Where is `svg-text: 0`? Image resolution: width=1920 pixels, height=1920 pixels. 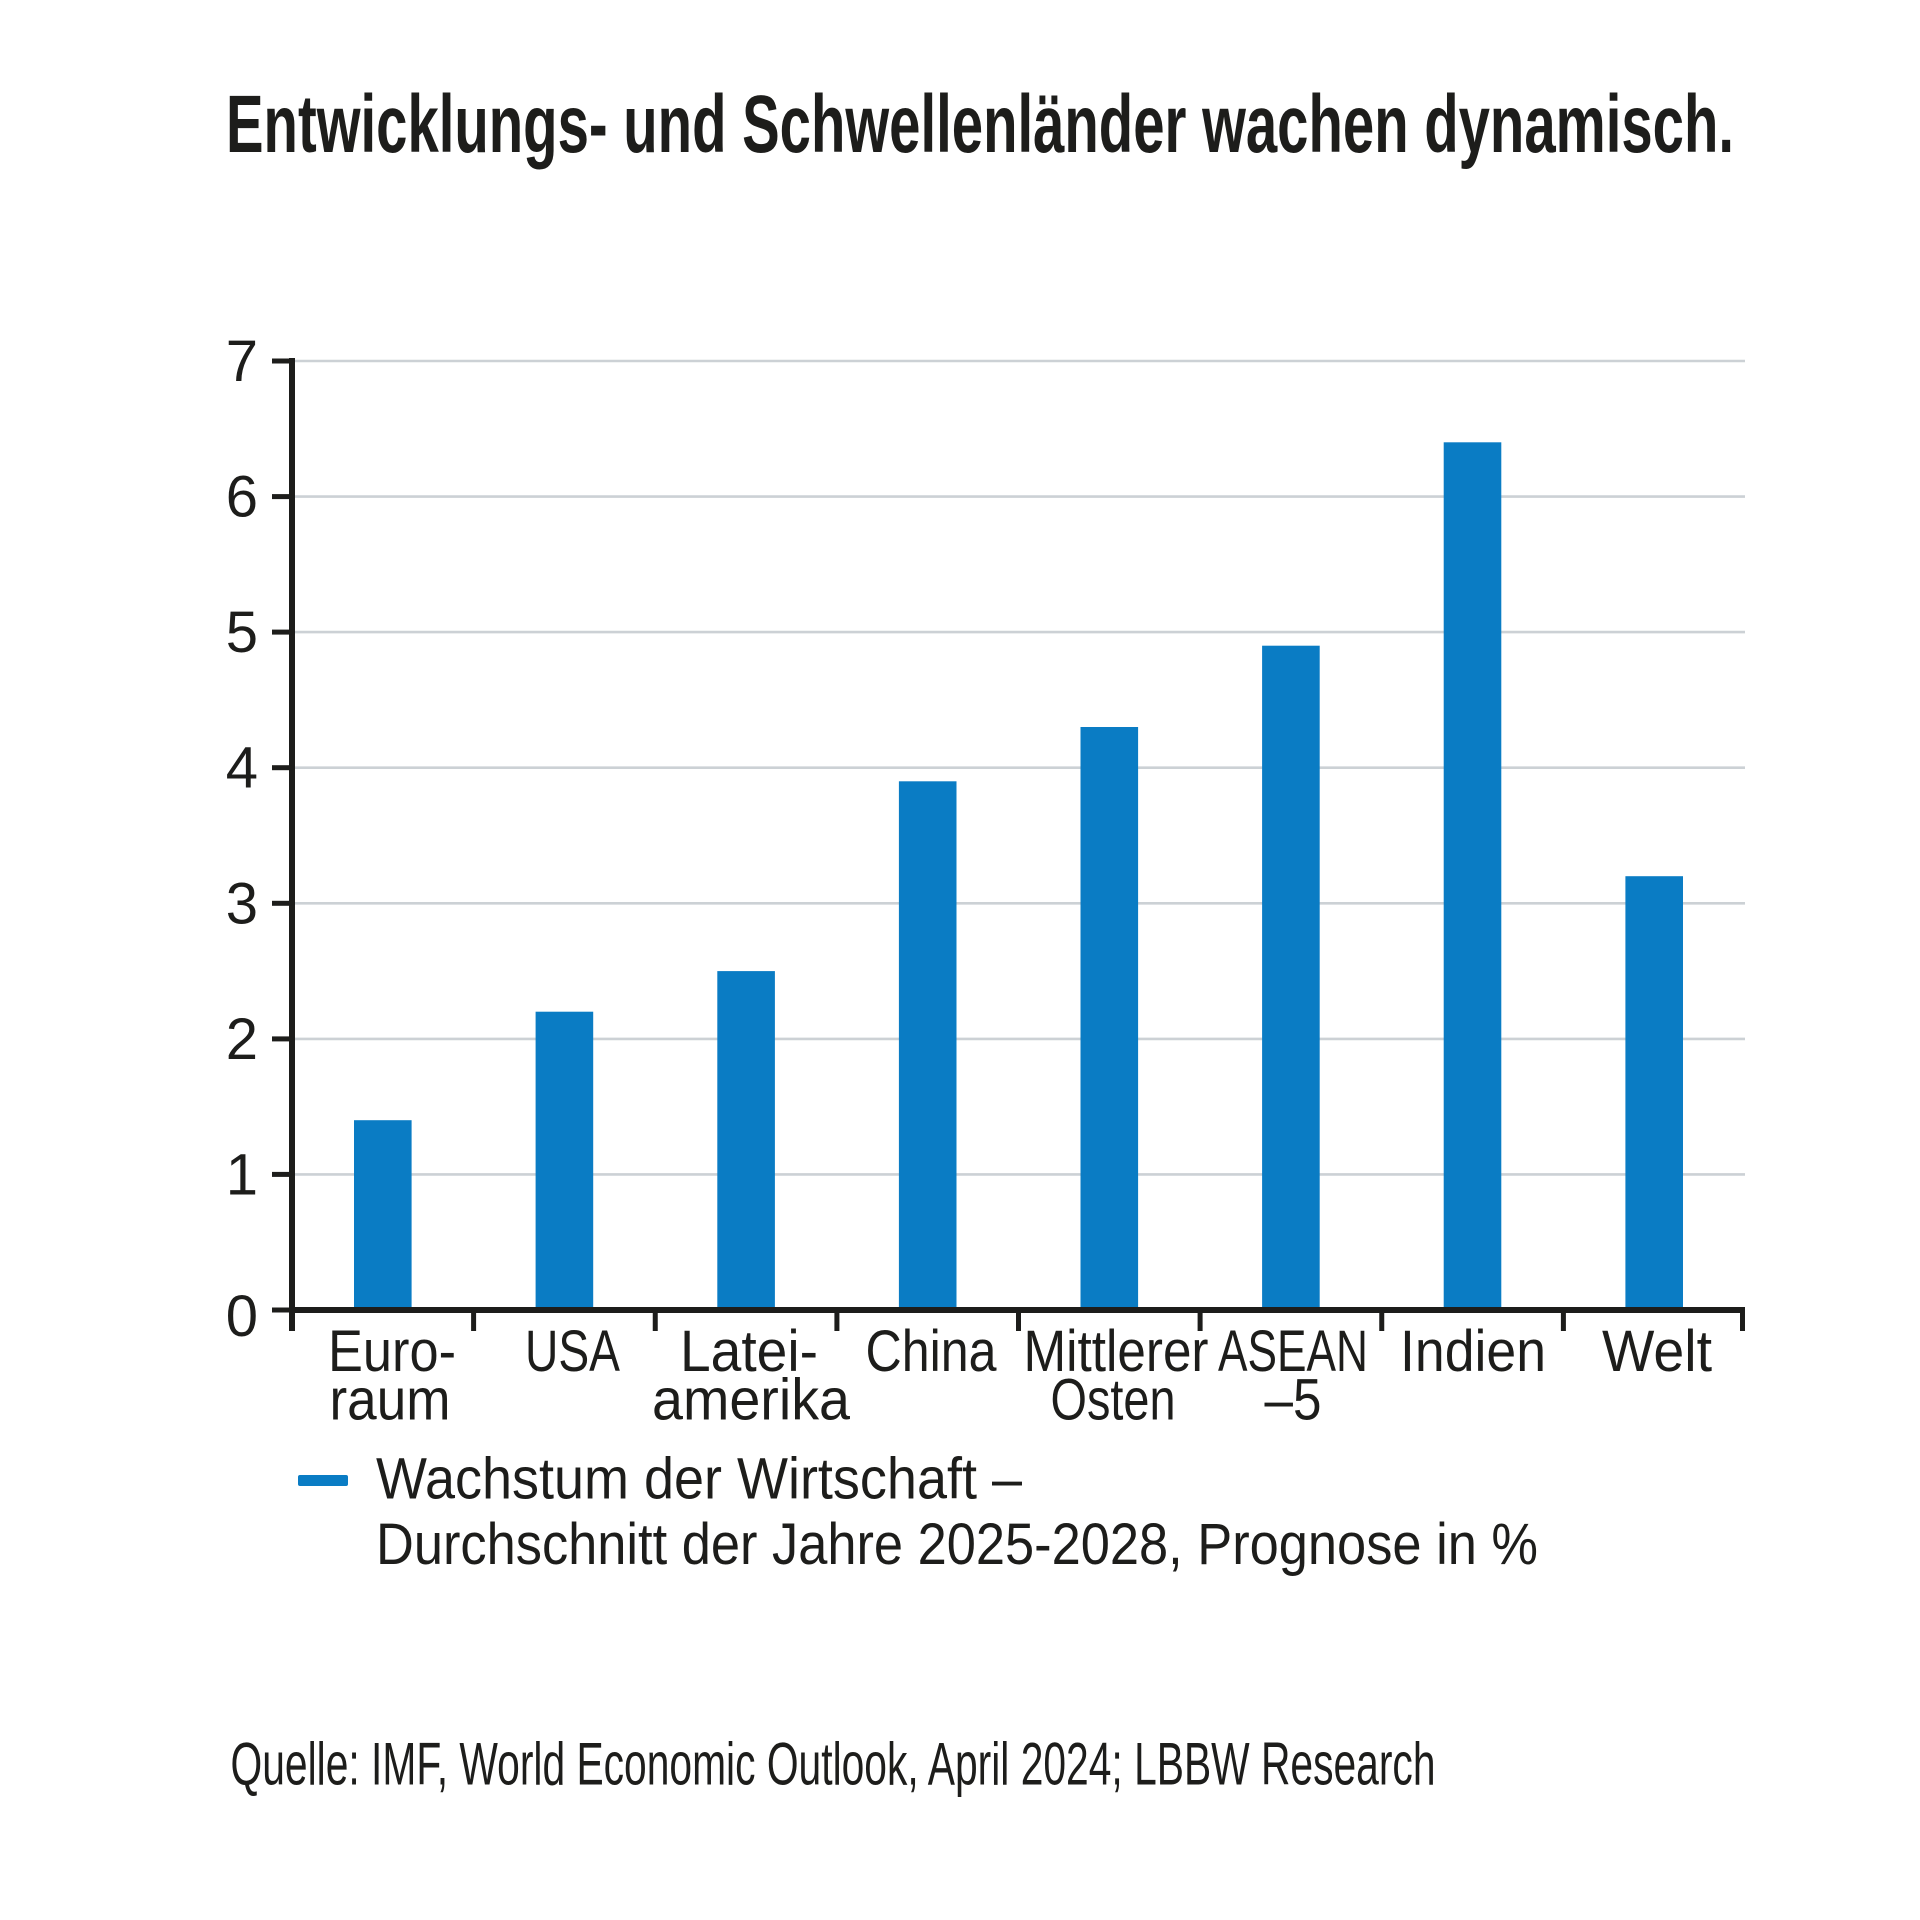 svg-text: 0 is located at coordinates (242, 1316).